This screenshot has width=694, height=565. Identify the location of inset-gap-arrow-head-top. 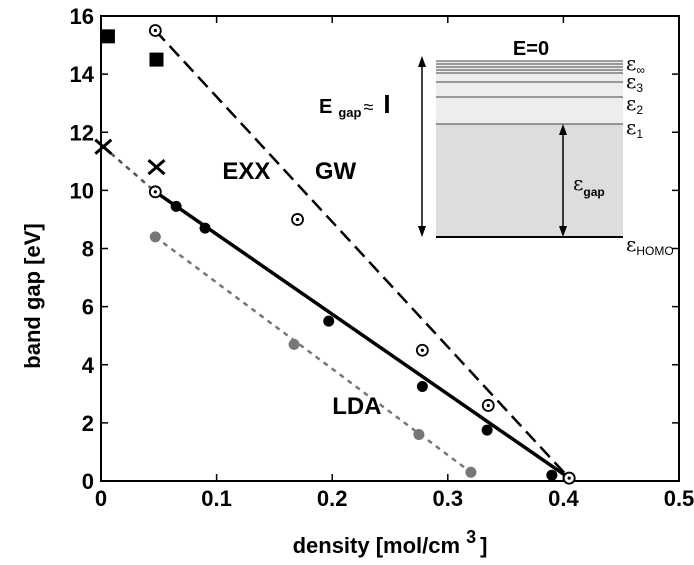
(422, 61).